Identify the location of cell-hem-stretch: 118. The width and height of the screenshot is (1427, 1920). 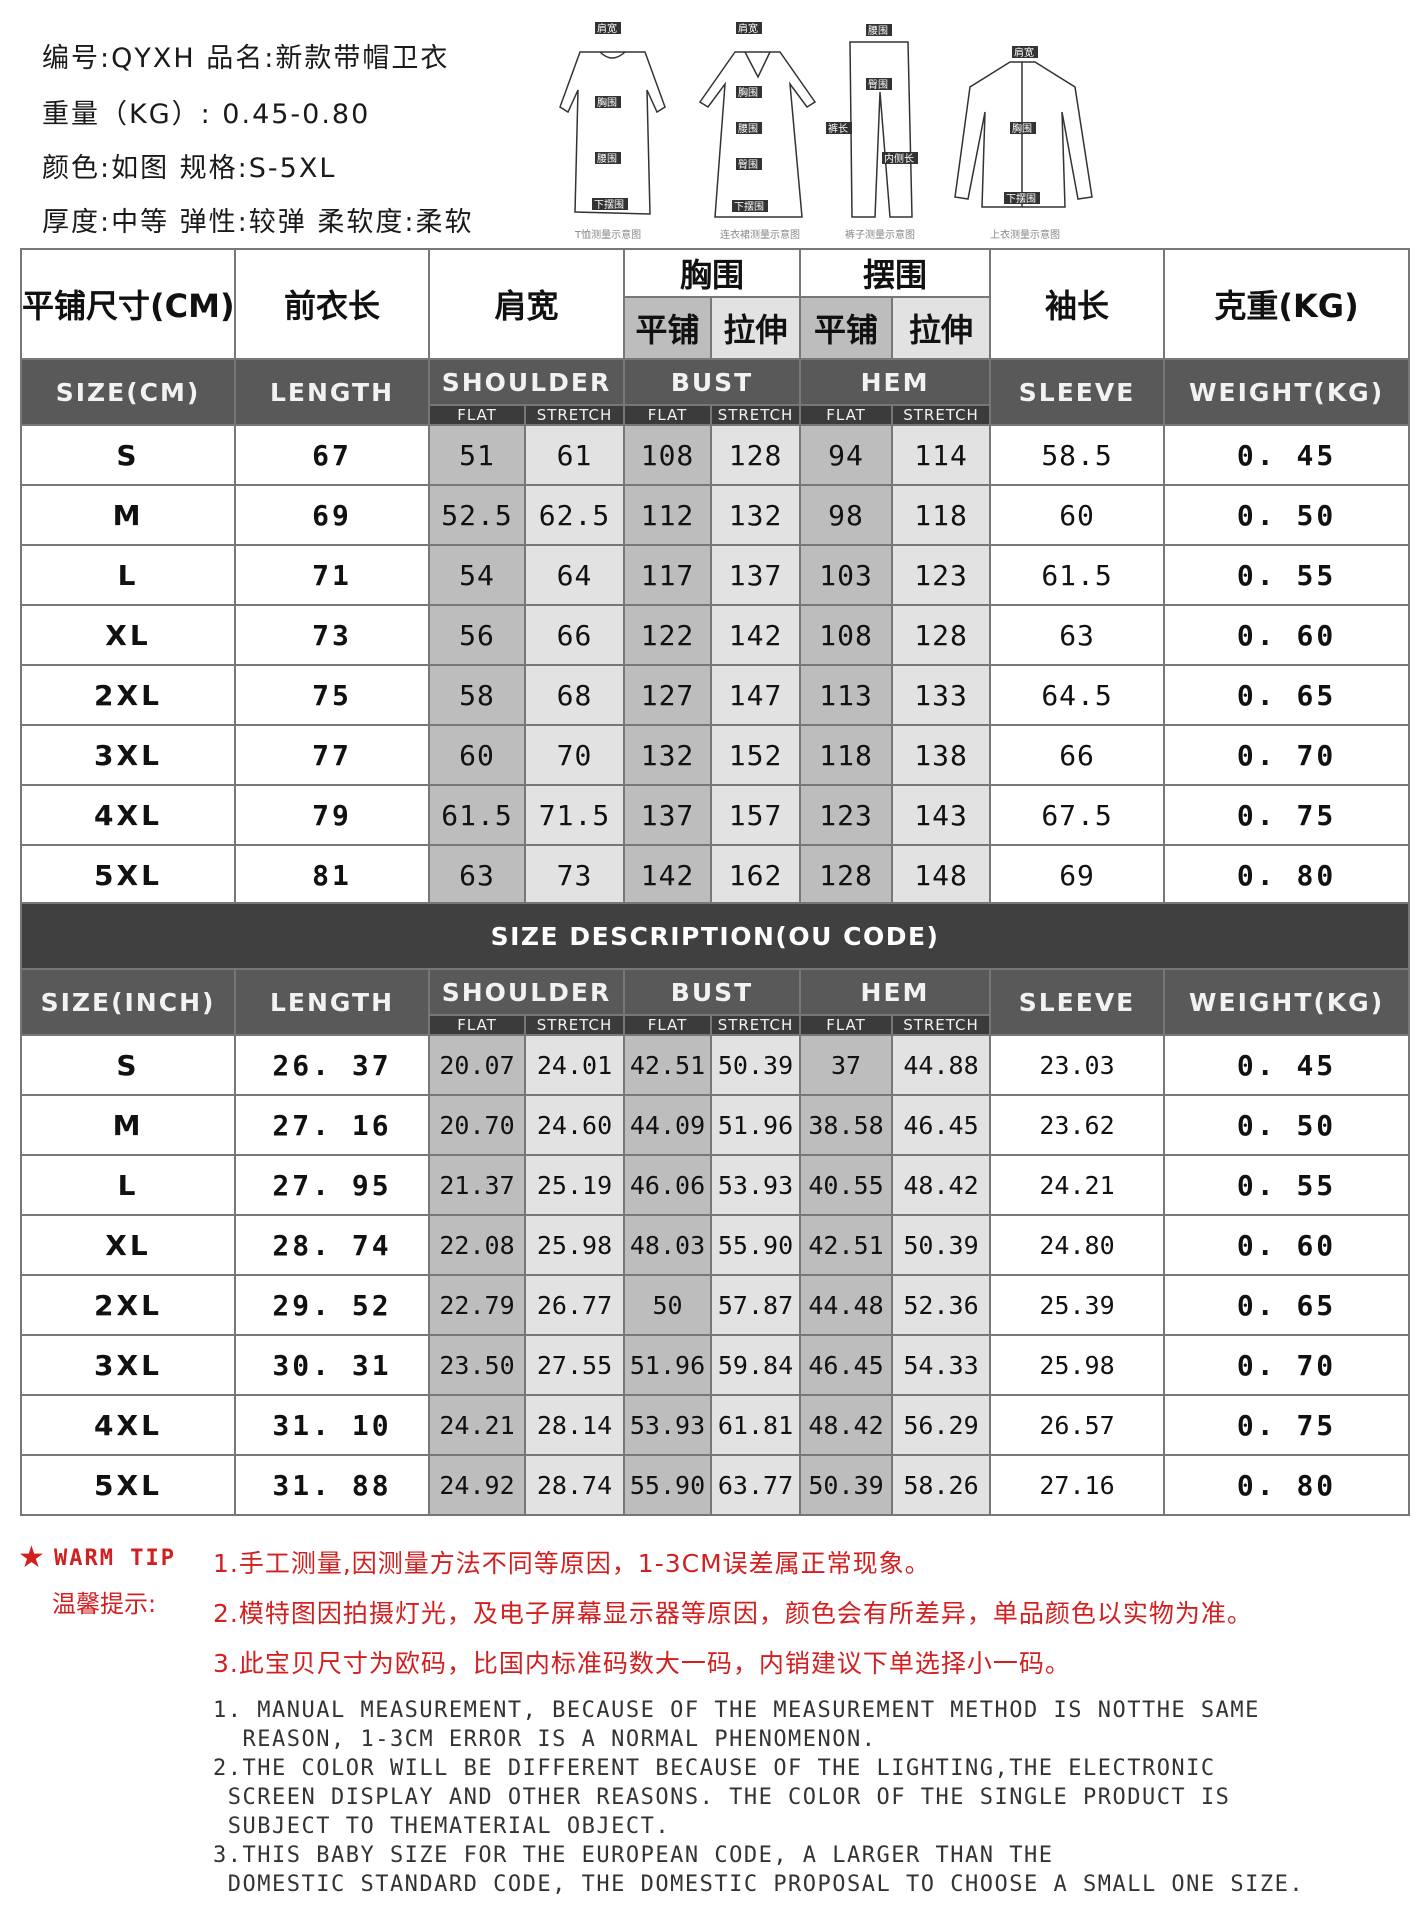
(941, 515).